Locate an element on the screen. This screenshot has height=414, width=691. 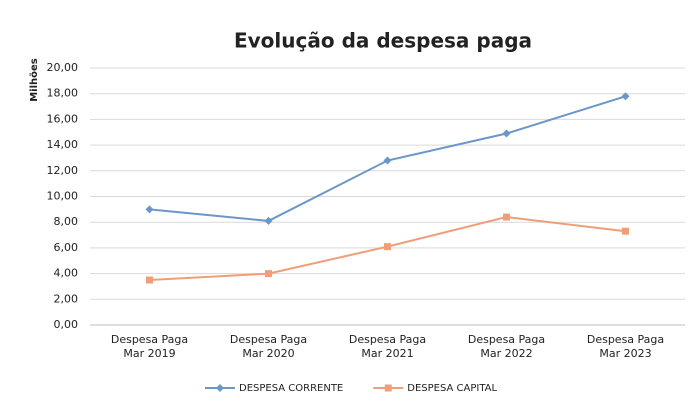
x-tick-label-box: Despesa Paga Mar 2020 is located at coordinates (268, 346).